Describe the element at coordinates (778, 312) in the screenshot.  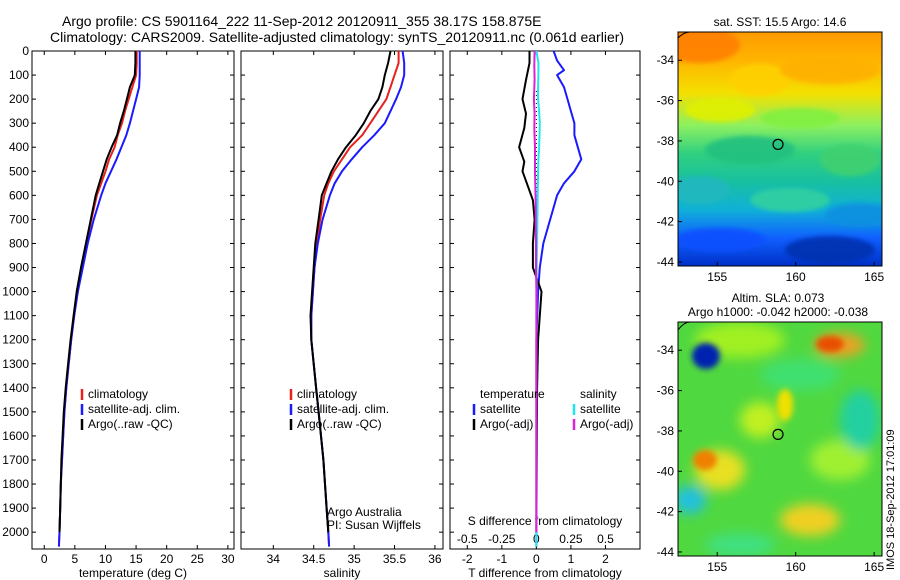
I see `sla-map-subtitle: Argo h1000: -0.042 h2000: -0.038` at that location.